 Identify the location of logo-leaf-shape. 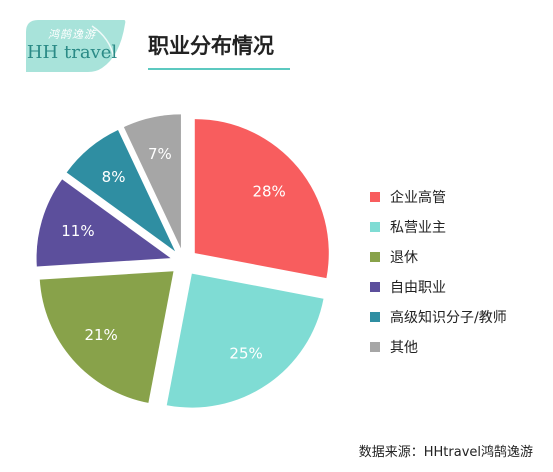
(76, 46).